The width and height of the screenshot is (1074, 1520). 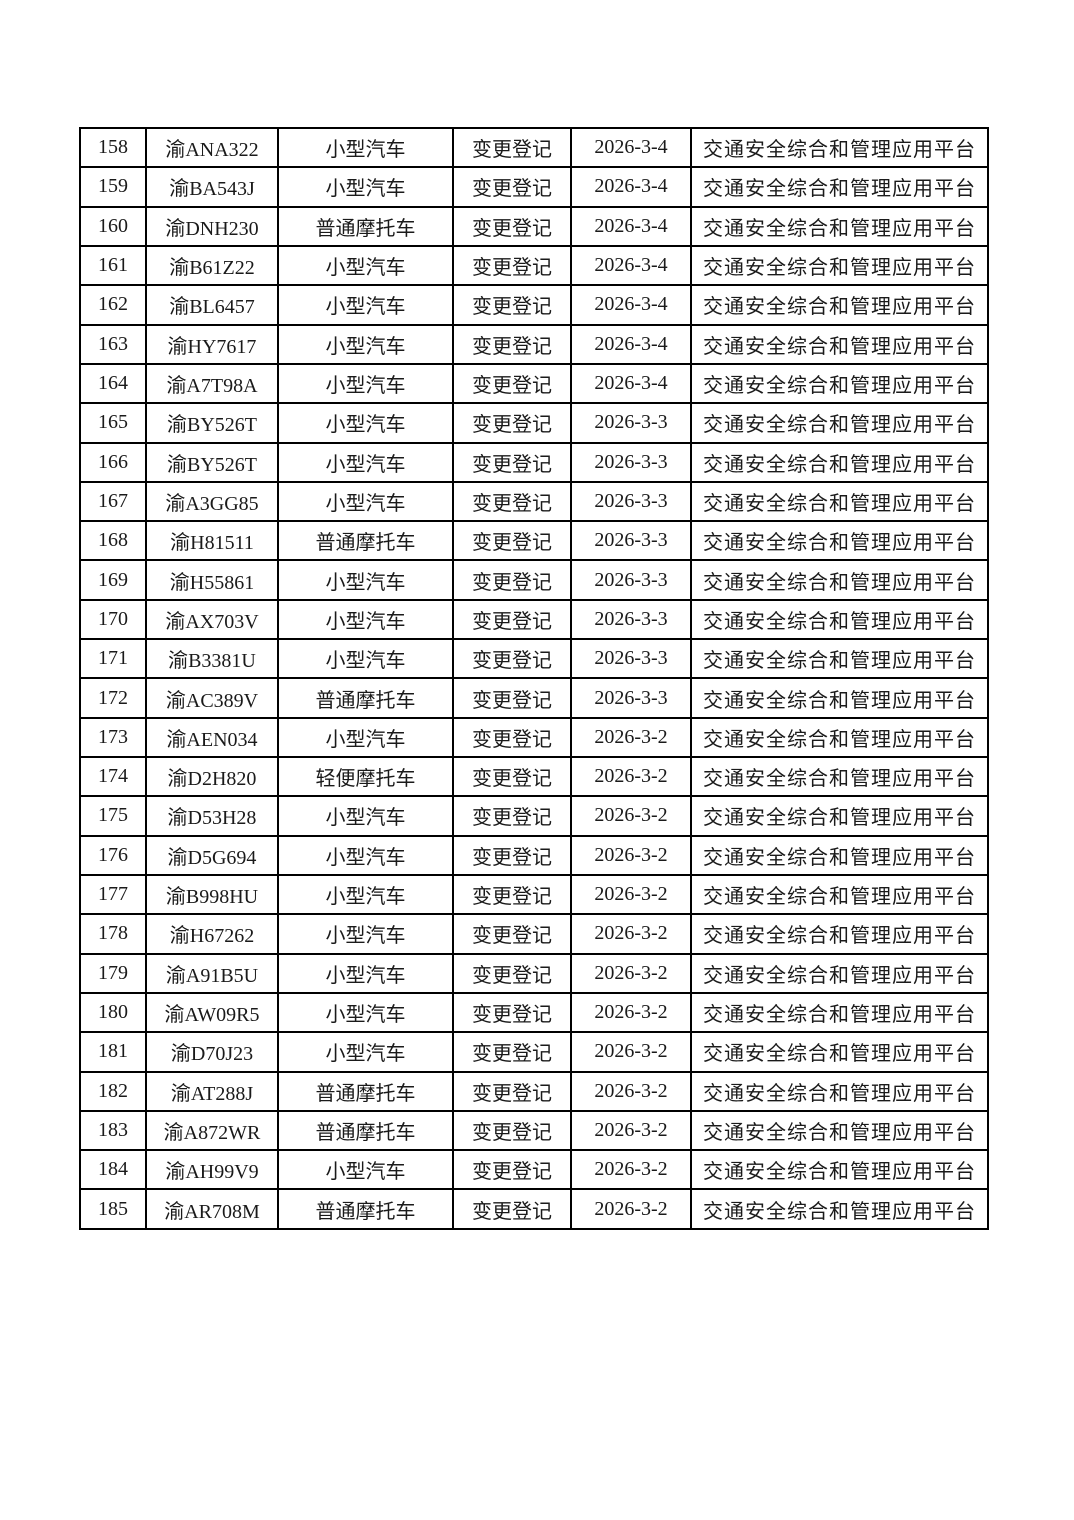 I want to click on cell-seq: 170, so click(x=113, y=619).